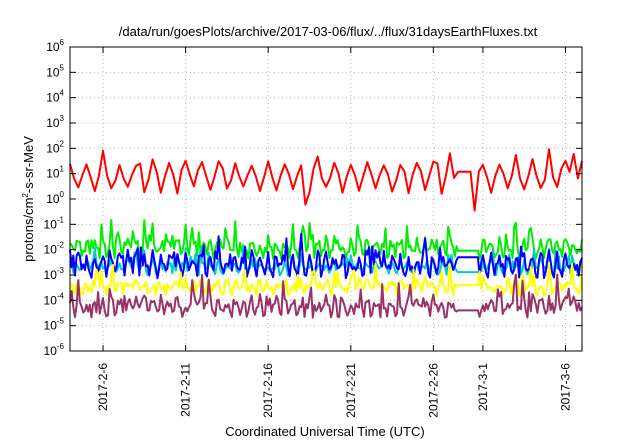  What do you see at coordinates (565, 387) in the screenshot?
I see `x-tick-label: 2017-3-6` at bounding box center [565, 387].